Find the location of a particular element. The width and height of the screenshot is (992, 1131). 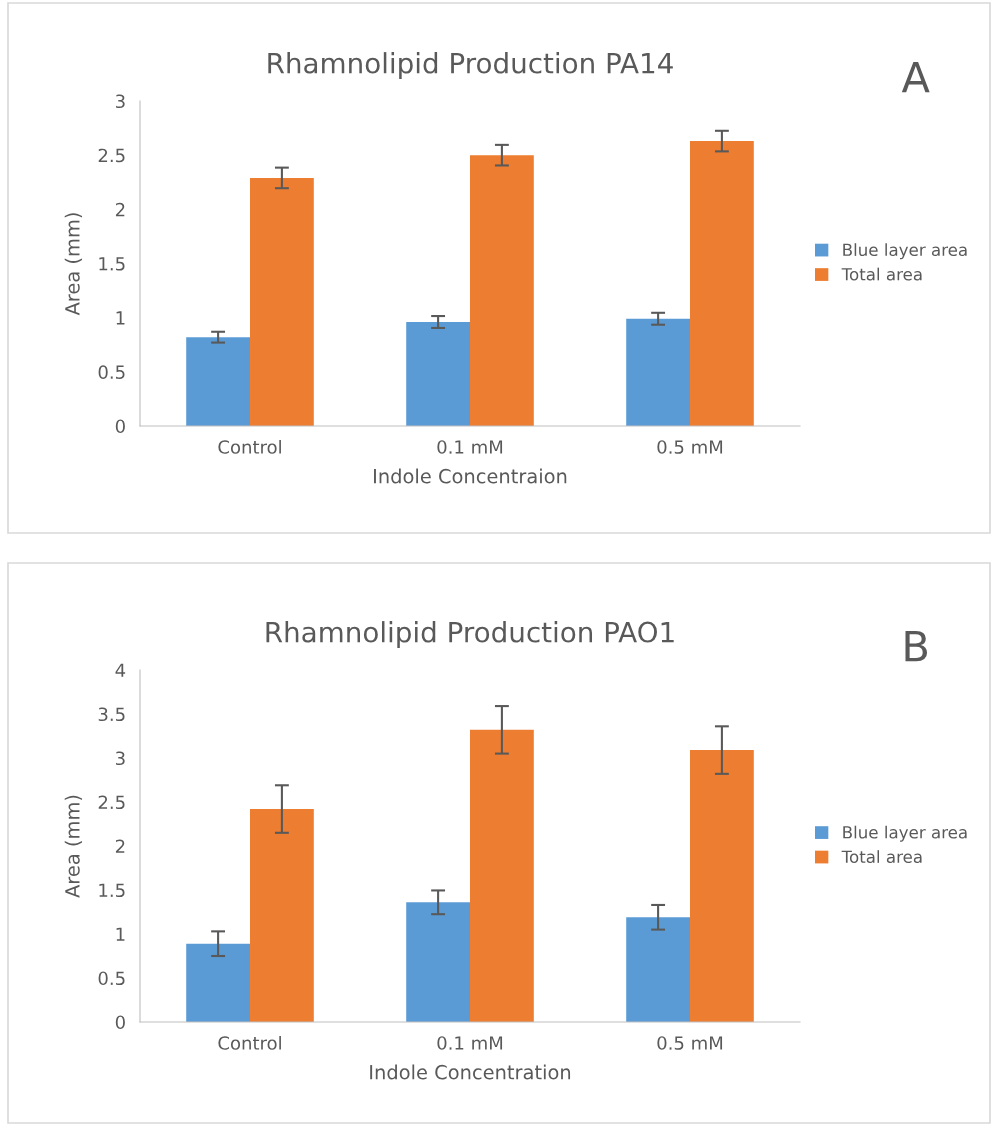

text: B is located at coordinates (916, 646).